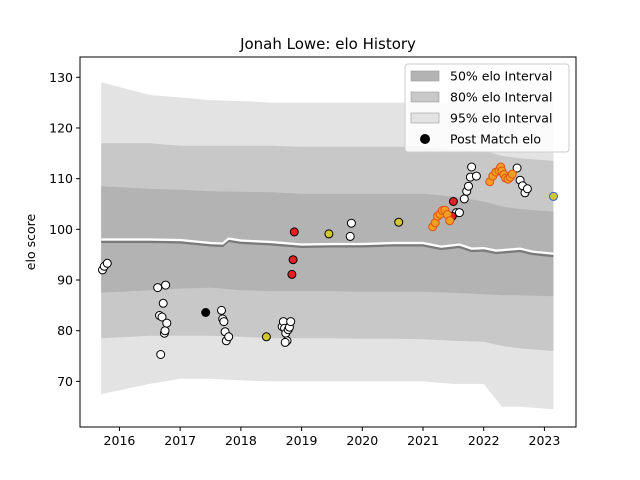 Image resolution: width=640 pixels, height=480 pixels. Describe the element at coordinates (61, 127) in the screenshot. I see `y-tick-label: 120` at that location.